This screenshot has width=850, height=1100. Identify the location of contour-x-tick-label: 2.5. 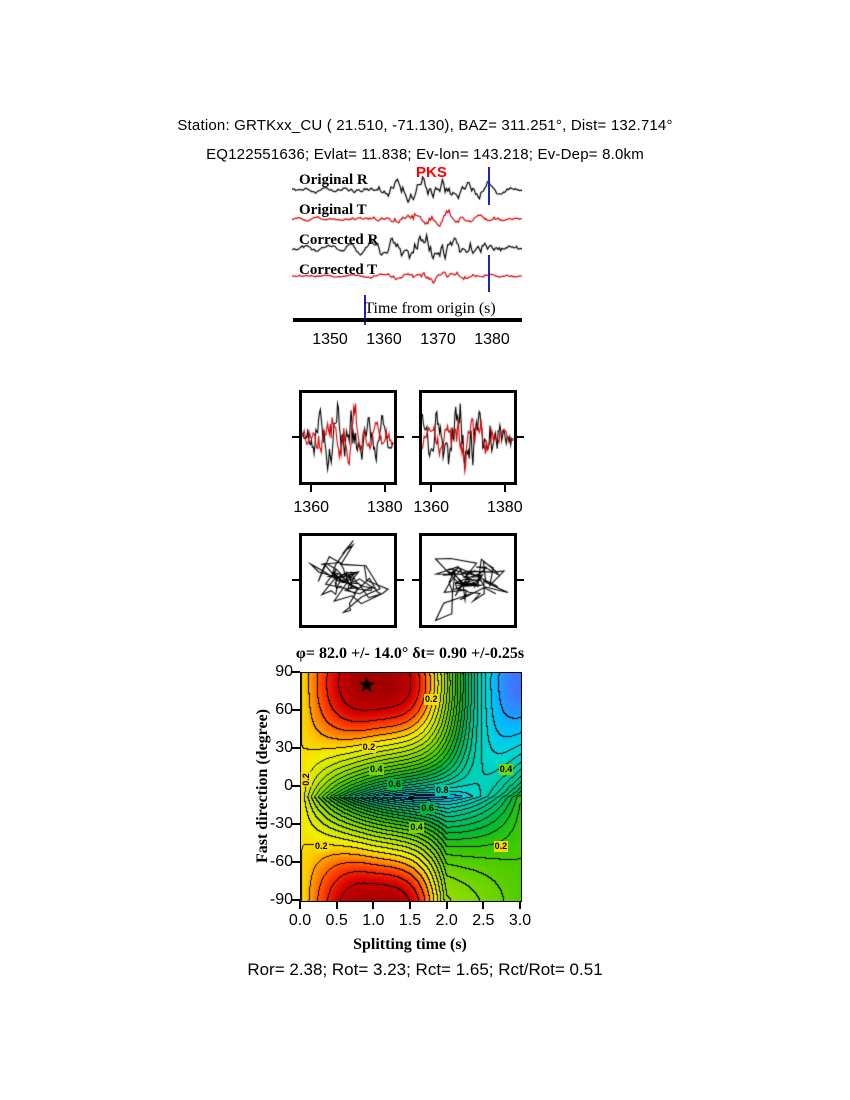
(483, 920).